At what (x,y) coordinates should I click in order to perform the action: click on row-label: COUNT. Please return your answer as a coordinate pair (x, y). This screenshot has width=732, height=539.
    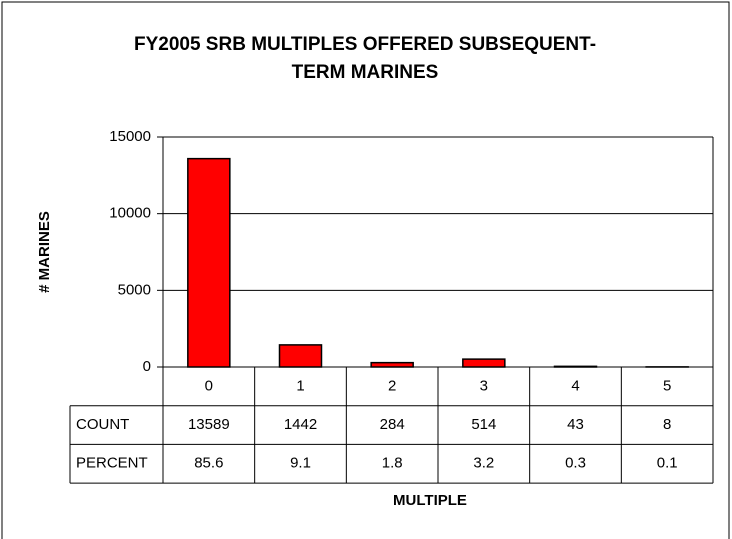
    Looking at the image, I should click on (102, 424).